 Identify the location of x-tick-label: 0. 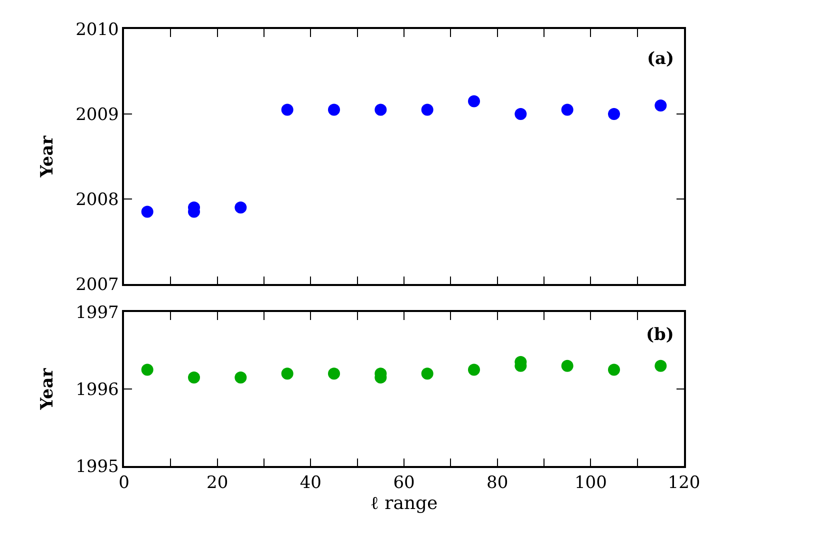
(124, 483).